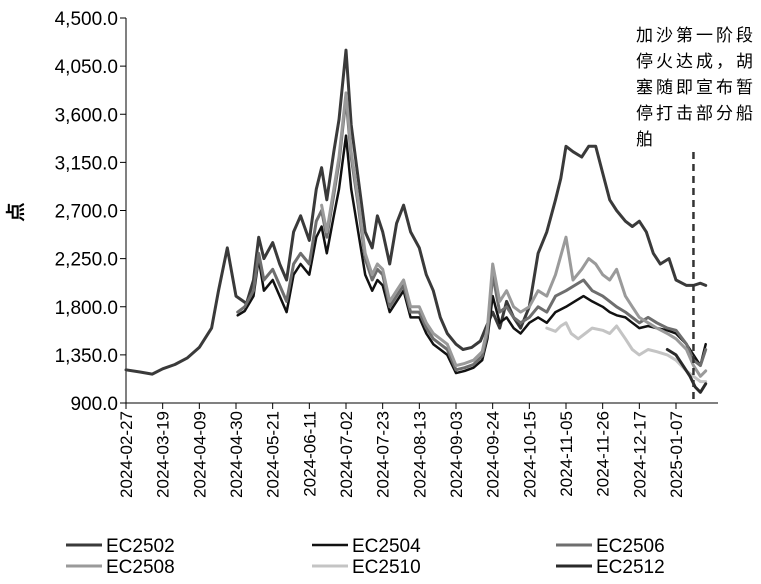 This screenshot has height=584, width=761. I want to click on y-tick-label: 3,150.0, so click(86, 163).